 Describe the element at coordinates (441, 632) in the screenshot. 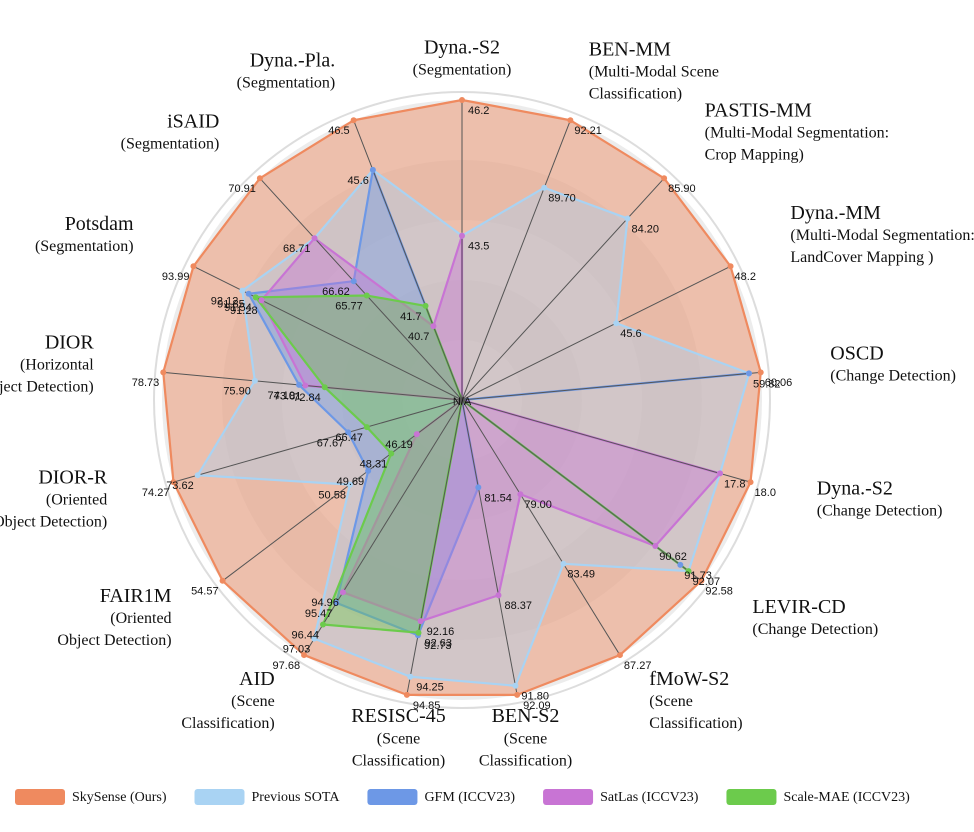

I see `value-label: 92.16` at that location.